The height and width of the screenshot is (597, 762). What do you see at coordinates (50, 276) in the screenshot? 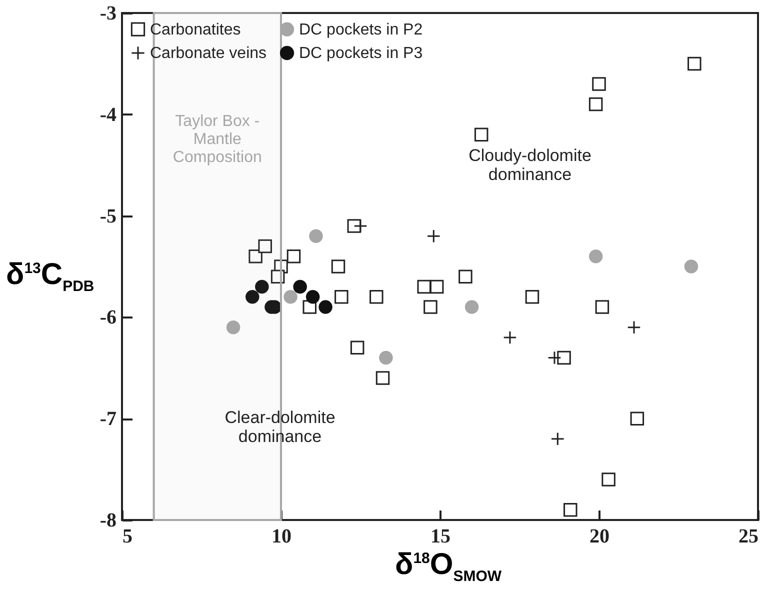
I see `y-axis-title: δ$^{13}$C$_{PDB}$` at bounding box center [50, 276].